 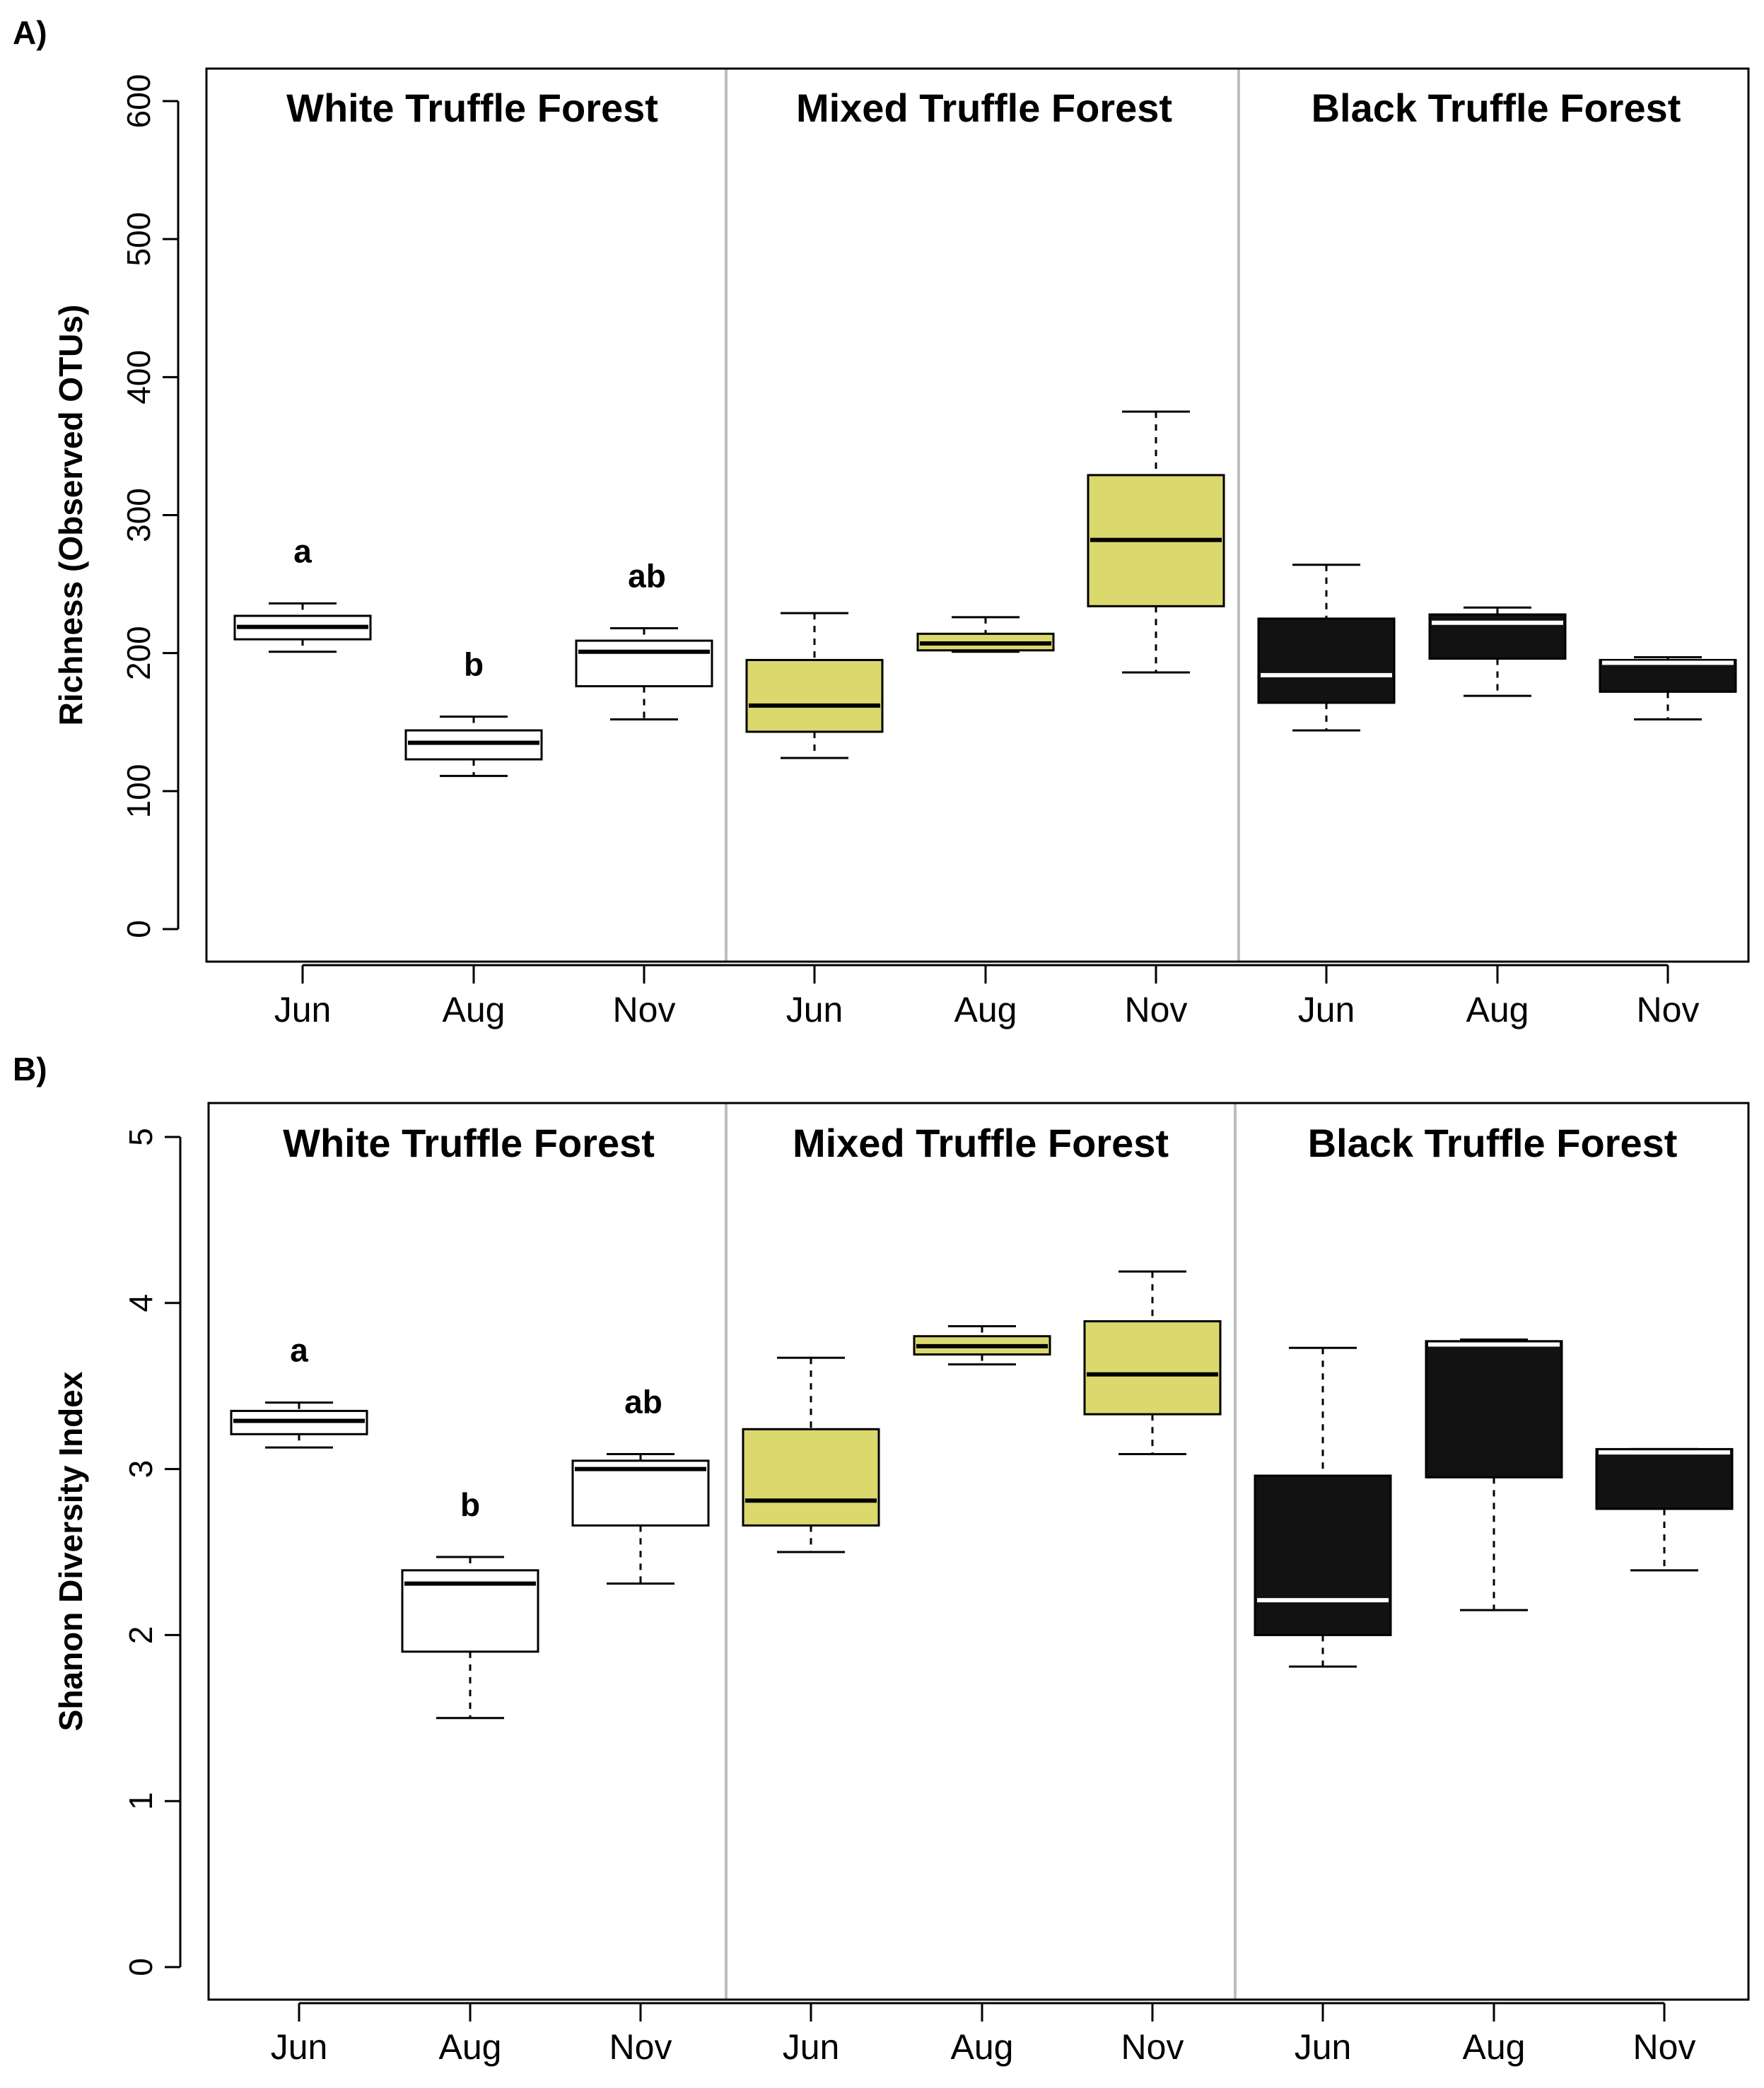 What do you see at coordinates (30, 33) in the screenshot?
I see `panel-label: A)` at bounding box center [30, 33].